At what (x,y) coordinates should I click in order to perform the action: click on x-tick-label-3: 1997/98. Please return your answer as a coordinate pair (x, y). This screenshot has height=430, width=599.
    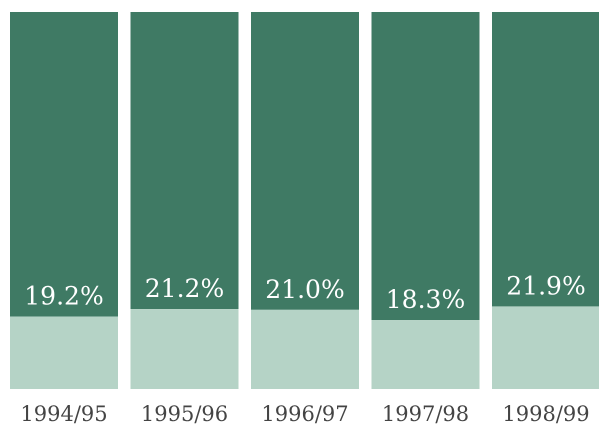
    Looking at the image, I should click on (425, 414).